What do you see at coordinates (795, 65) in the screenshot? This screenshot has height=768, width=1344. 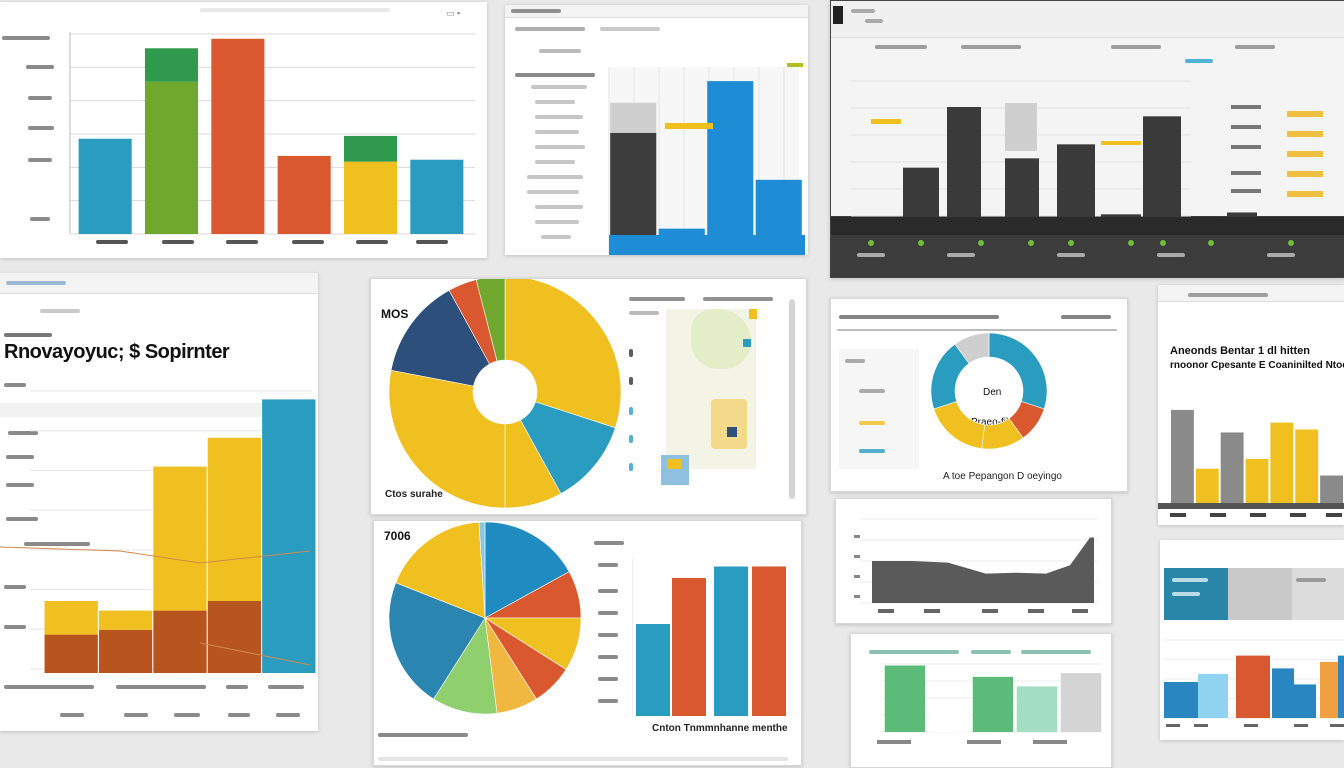 I see `legend-marker` at bounding box center [795, 65].